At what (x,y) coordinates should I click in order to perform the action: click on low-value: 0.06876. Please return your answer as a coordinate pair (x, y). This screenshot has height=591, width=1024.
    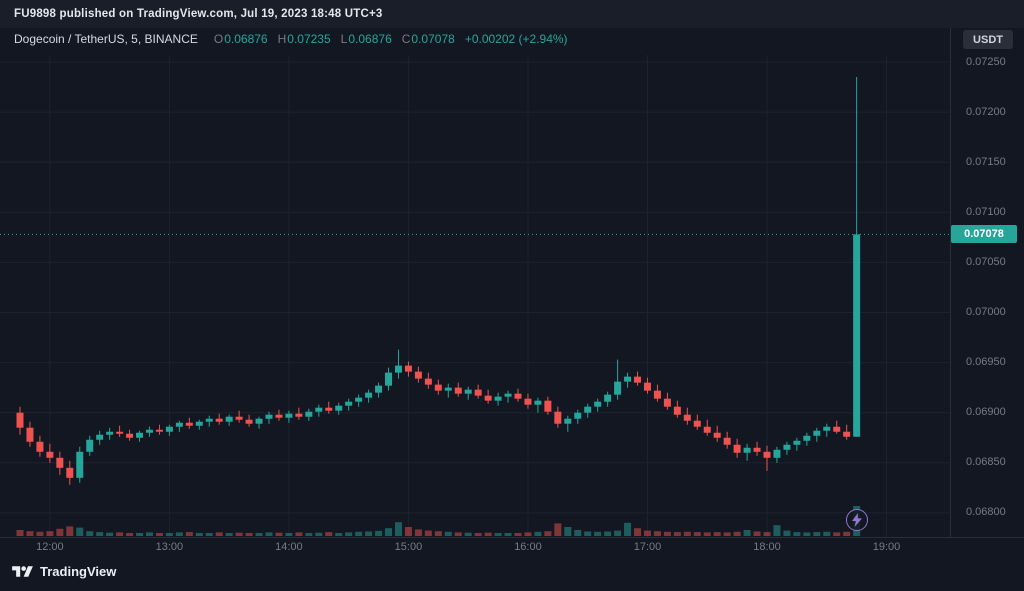
    Looking at the image, I should click on (370, 39).